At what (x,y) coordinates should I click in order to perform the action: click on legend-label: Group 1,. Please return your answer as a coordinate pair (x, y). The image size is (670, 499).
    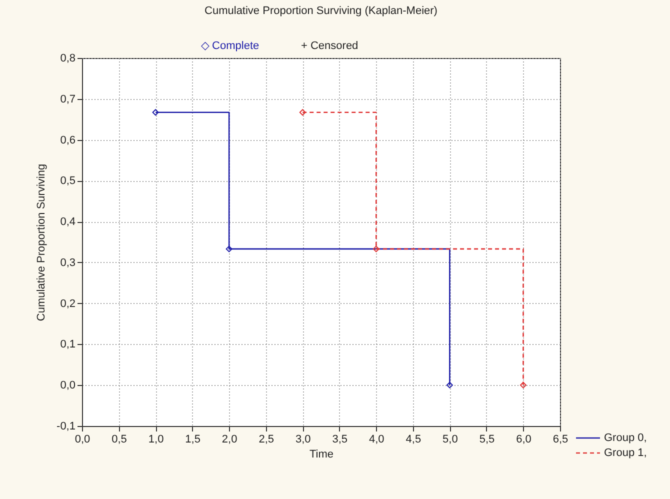
    Looking at the image, I should click on (625, 453).